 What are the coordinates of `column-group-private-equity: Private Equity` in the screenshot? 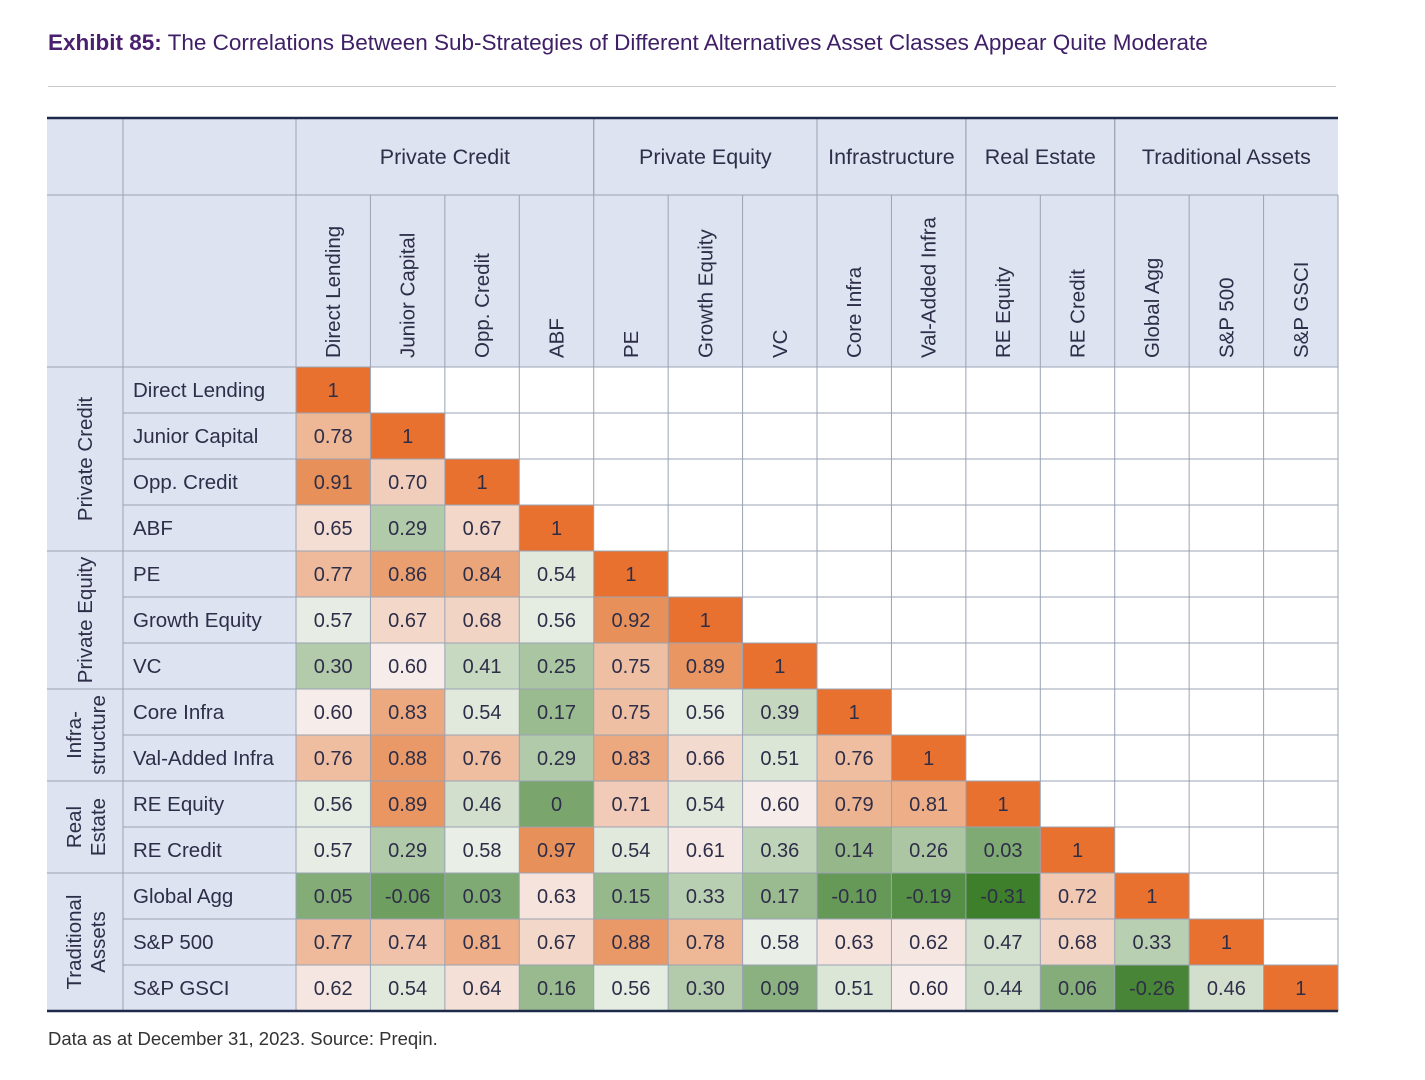 It's located at (705, 157).